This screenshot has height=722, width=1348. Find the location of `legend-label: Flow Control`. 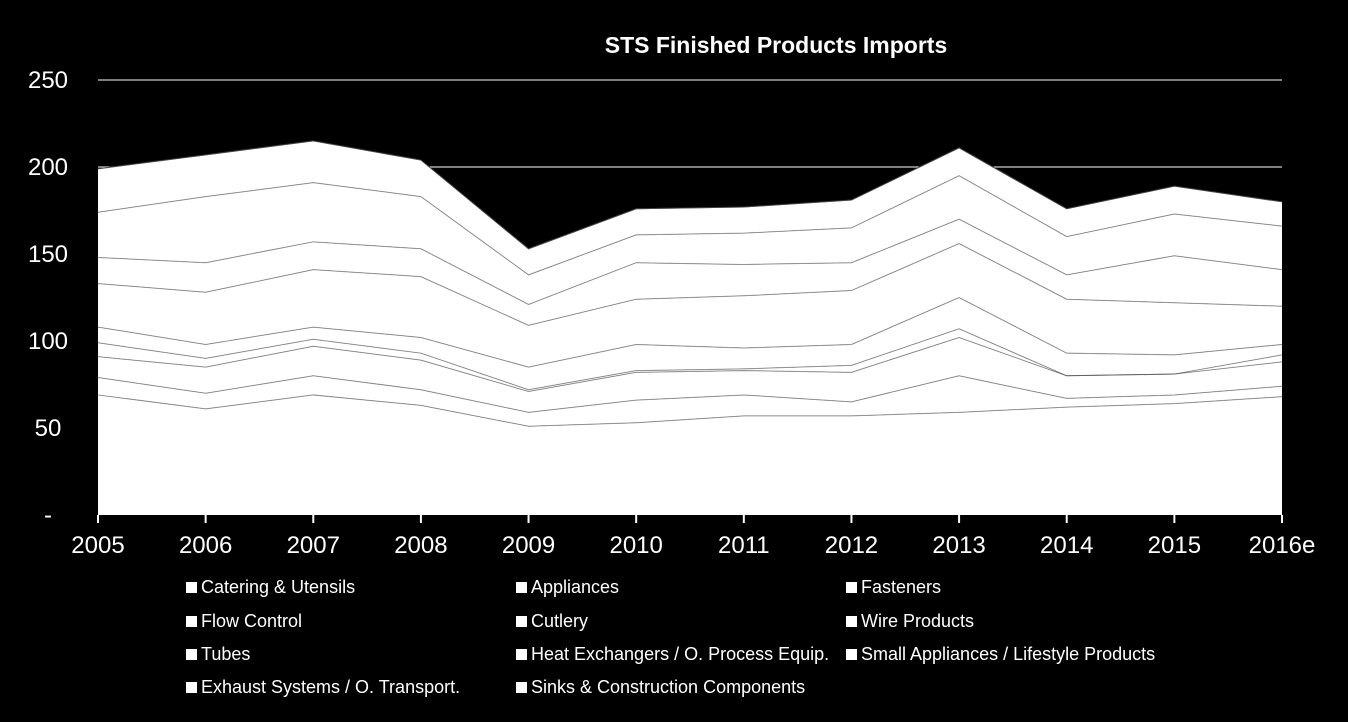

legend-label: Flow Control is located at coordinates (252, 621).